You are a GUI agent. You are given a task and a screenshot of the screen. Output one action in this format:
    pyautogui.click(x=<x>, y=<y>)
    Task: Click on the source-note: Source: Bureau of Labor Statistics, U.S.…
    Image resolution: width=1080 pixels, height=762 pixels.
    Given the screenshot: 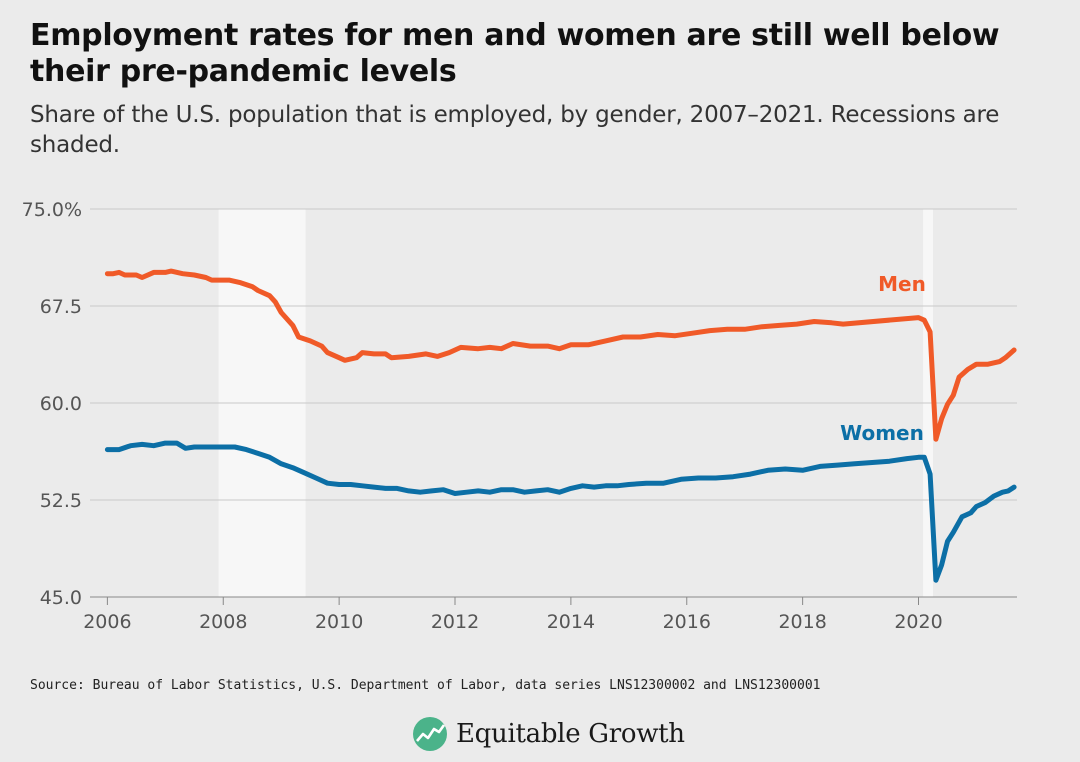 What is the action you would take?
    pyautogui.click(x=425, y=685)
    